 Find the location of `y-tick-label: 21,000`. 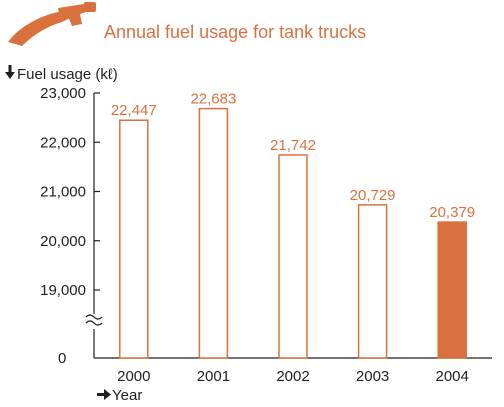

y-tick-label: 21,000 is located at coordinates (63, 192).